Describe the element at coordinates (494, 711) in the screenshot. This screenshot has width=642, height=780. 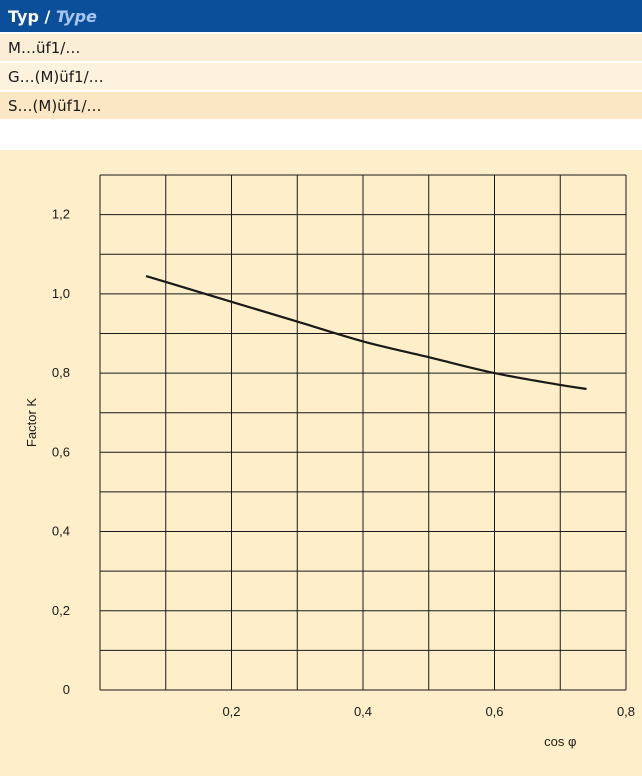
I see `x-tick-label: 0,6` at that location.